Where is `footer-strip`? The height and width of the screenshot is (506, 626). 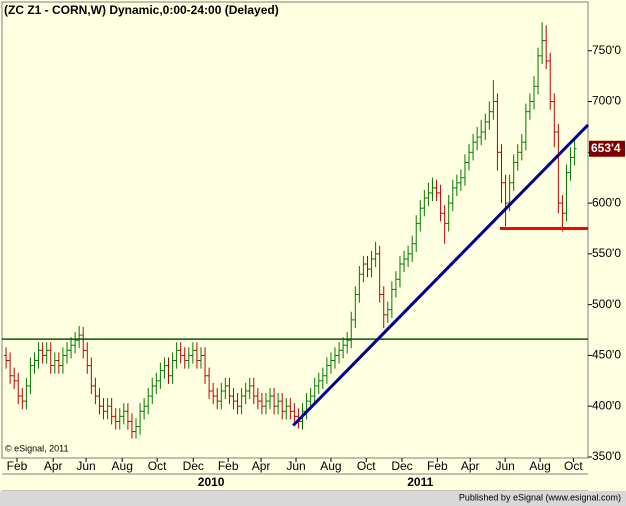 footer-strip is located at coordinates (313, 498).